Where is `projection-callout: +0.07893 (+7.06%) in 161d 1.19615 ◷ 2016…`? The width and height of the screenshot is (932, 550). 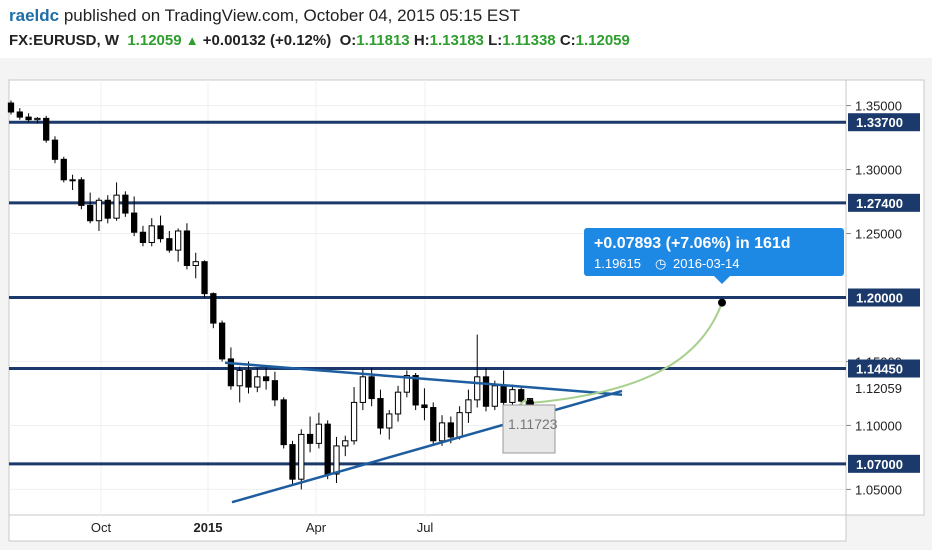 projection-callout: +0.07893 (+7.06%) in 161d 1.19615 ◷ 2016… is located at coordinates (714, 256).